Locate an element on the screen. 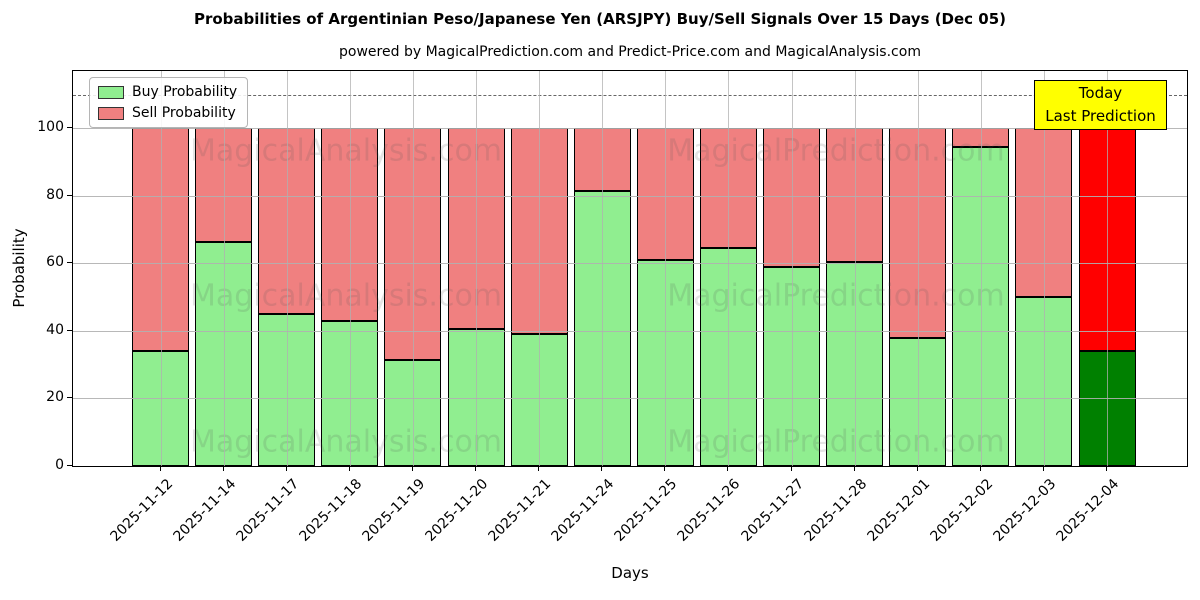 The image size is (1200, 600). x-tick-label: 2025-11-17 is located at coordinates (268, 510).